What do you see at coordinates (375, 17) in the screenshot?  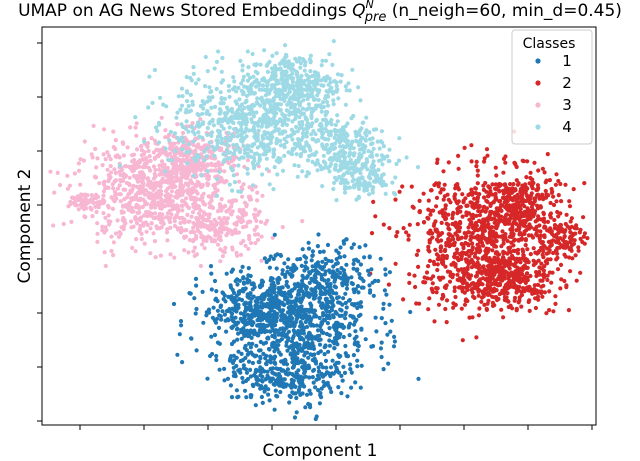 I see `title-subscript: pre` at bounding box center [375, 17].